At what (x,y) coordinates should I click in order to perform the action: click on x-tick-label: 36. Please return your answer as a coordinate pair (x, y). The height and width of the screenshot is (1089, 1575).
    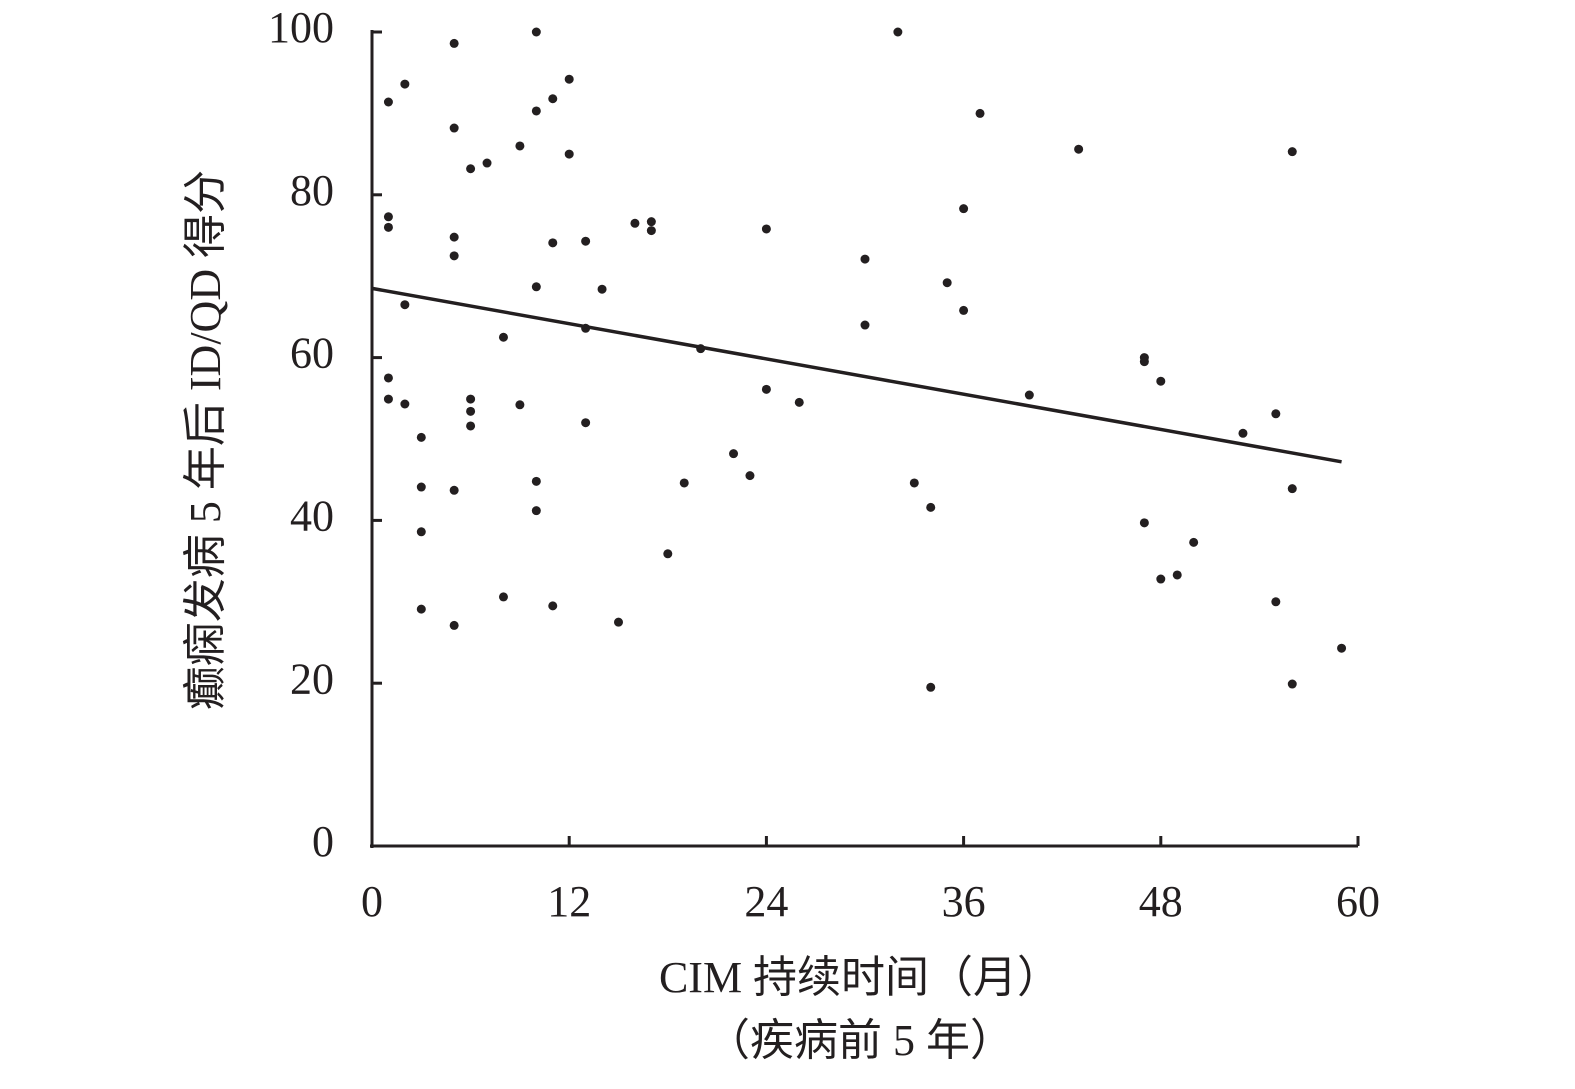
    Looking at the image, I should click on (964, 901).